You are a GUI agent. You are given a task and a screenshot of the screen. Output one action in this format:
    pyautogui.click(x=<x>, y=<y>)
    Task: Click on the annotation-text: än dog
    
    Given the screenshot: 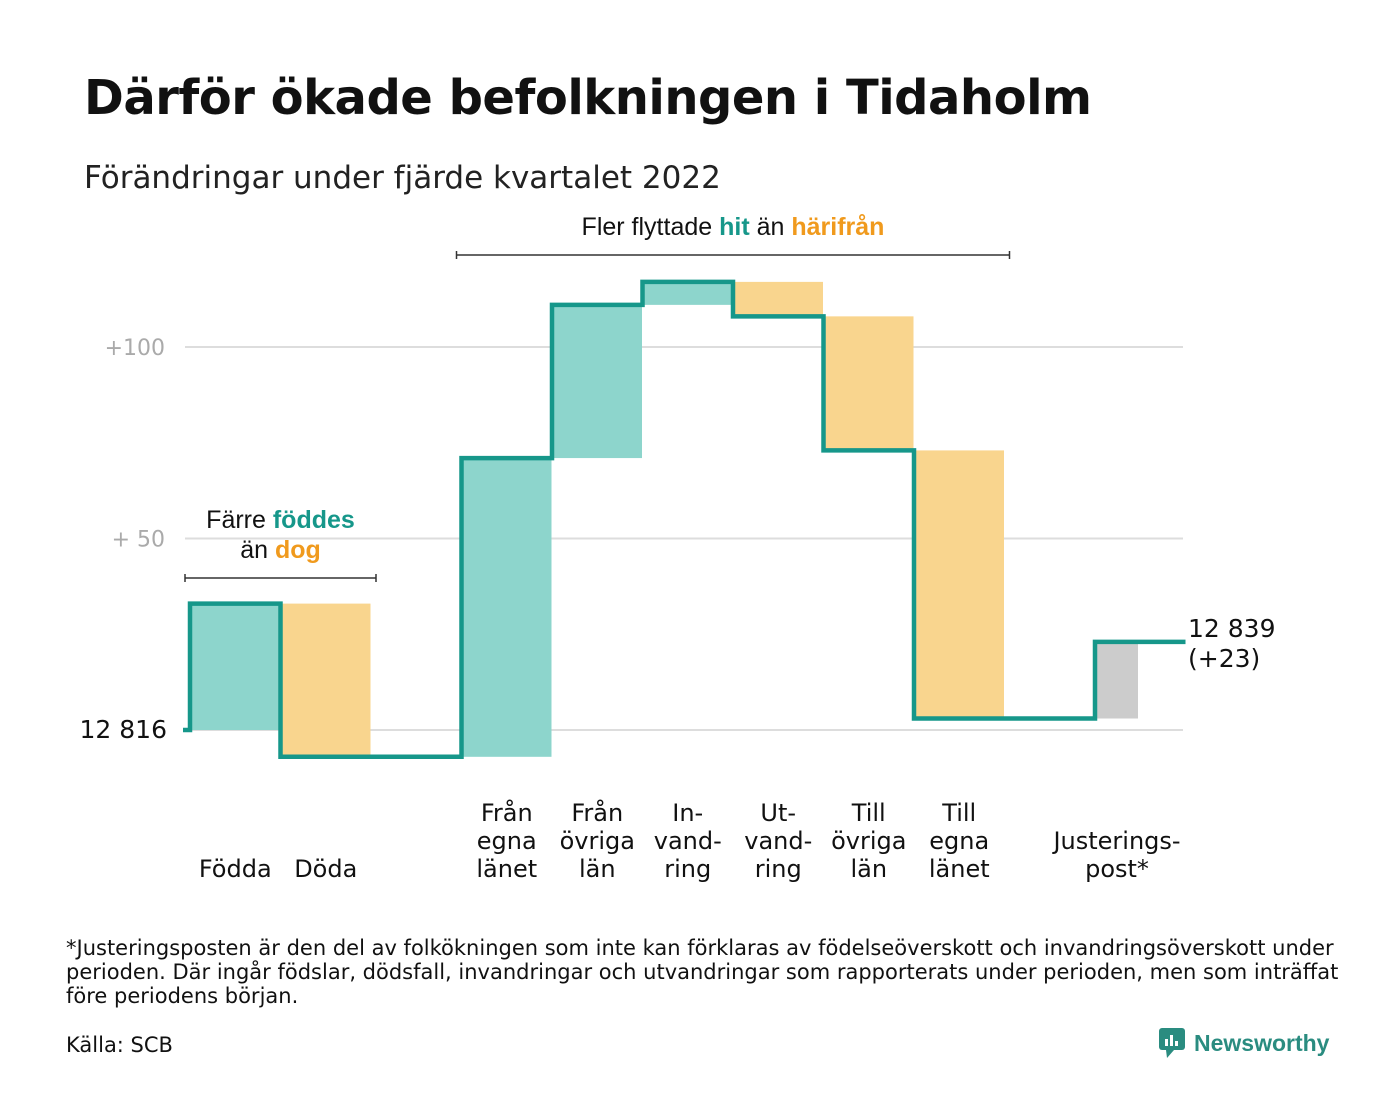 What is the action you would take?
    pyautogui.click(x=280, y=550)
    